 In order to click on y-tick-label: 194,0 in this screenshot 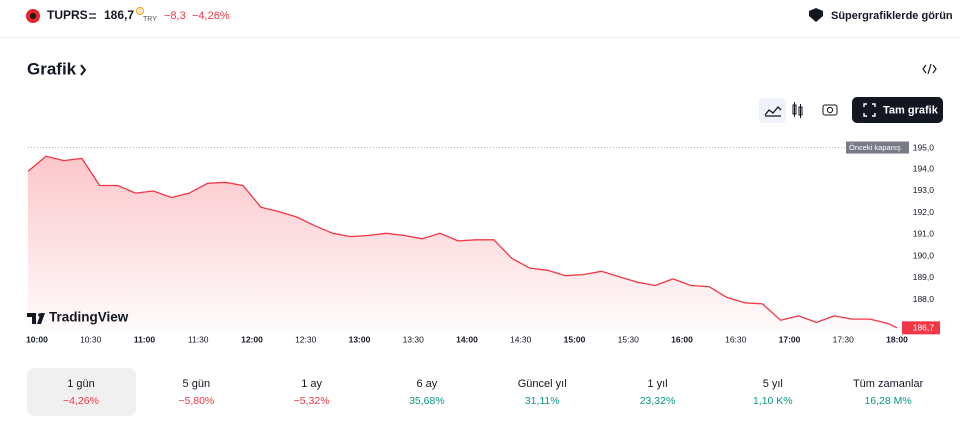, I will do `click(924, 168)`.